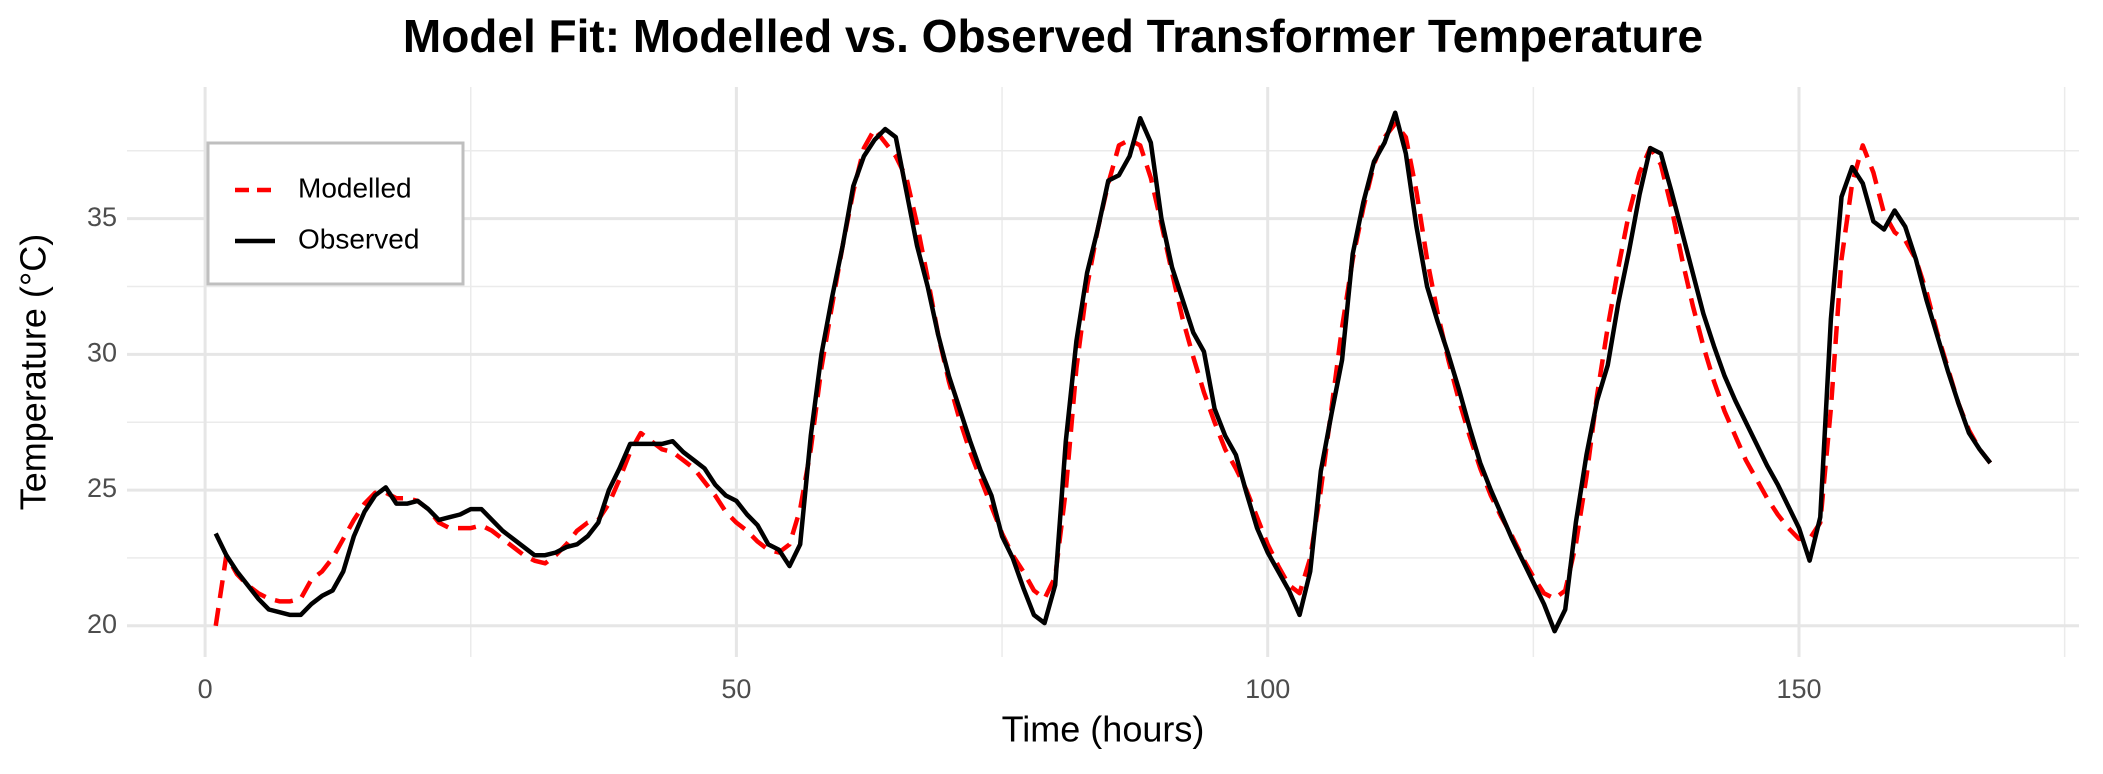 This screenshot has width=2103, height=774. I want to click on y-axis-title: Temperature (°C), so click(33, 372).